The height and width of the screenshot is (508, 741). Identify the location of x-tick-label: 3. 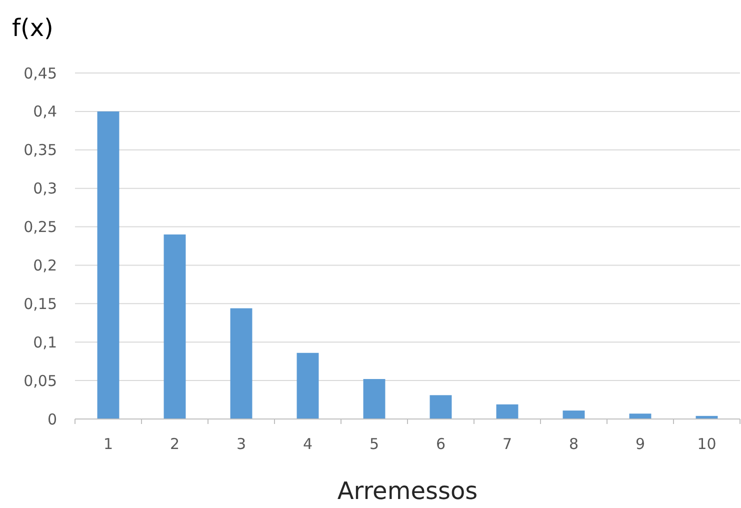
(241, 444).